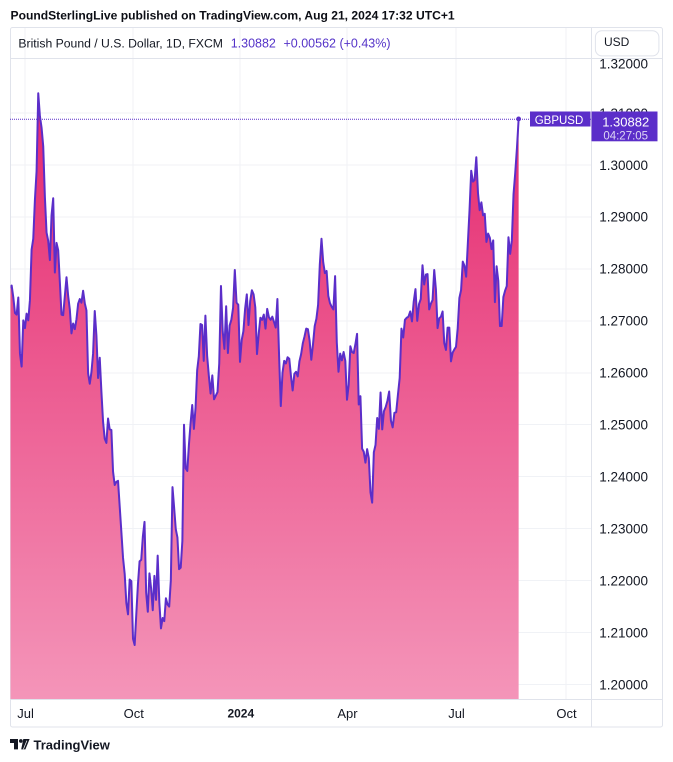 This screenshot has width=673, height=762. I want to click on svg-text: 1.26000, so click(623, 373).